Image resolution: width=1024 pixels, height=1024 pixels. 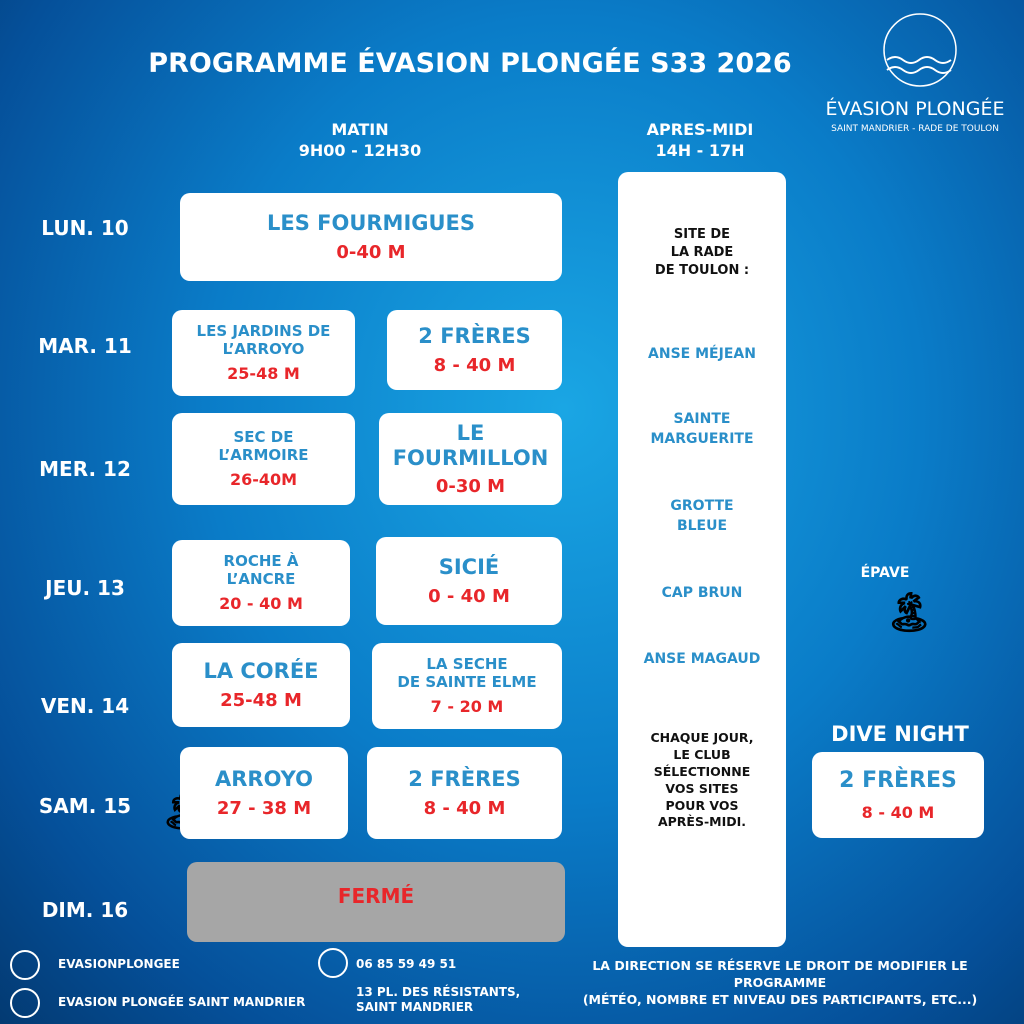 I want to click on intro-line: SITE DE, so click(x=702, y=234).